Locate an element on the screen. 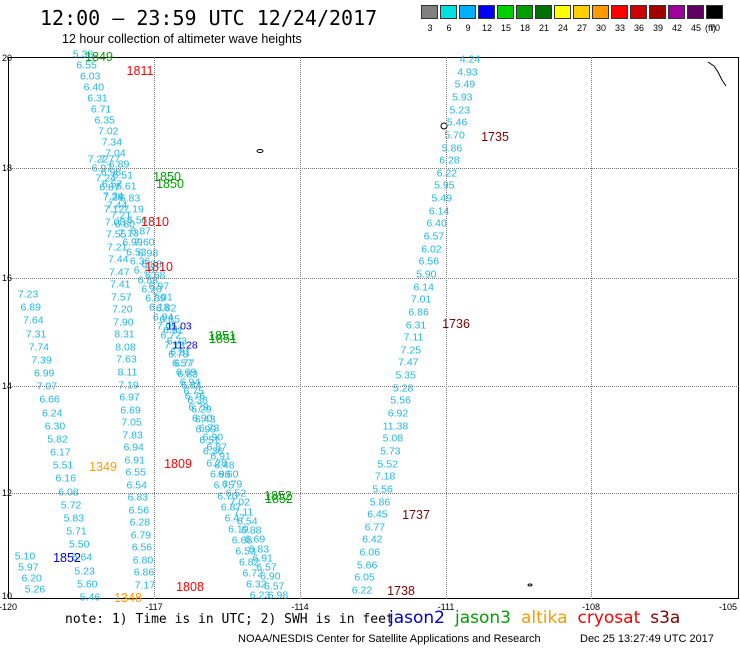 This screenshot has width=740, height=650. wave-height-value: 6.32 is located at coordinates (256, 584).